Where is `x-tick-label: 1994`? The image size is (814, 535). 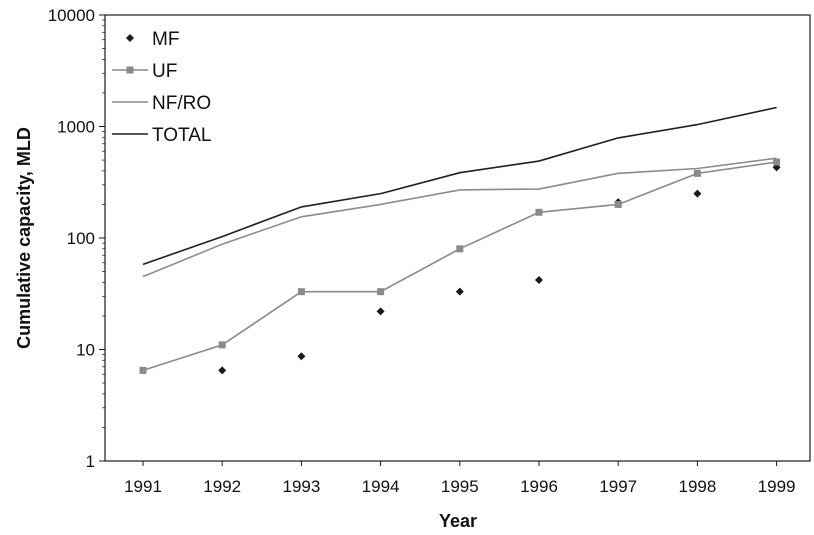 x-tick-label: 1994 is located at coordinates (381, 486).